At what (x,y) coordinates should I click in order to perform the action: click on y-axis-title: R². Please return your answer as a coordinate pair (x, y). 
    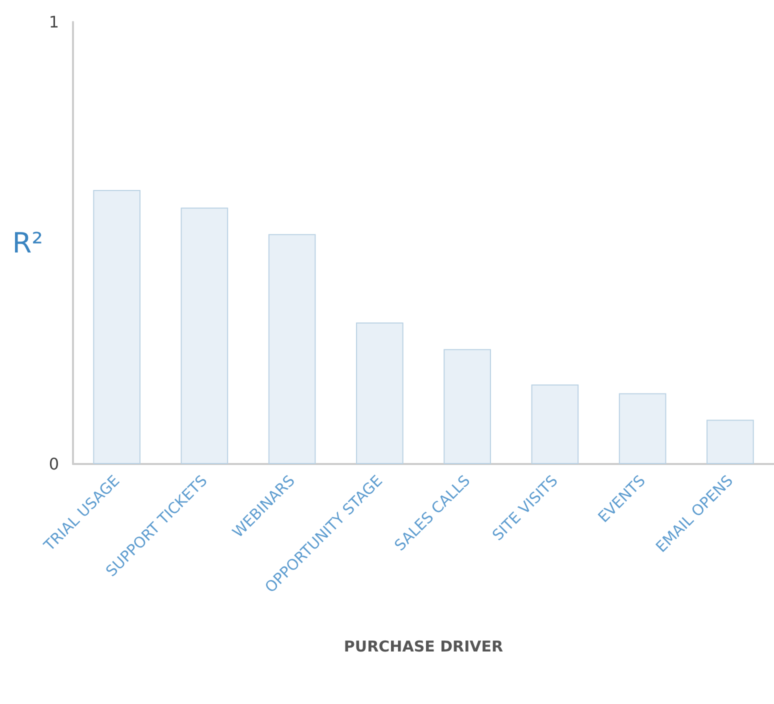
    Looking at the image, I should click on (27, 243).